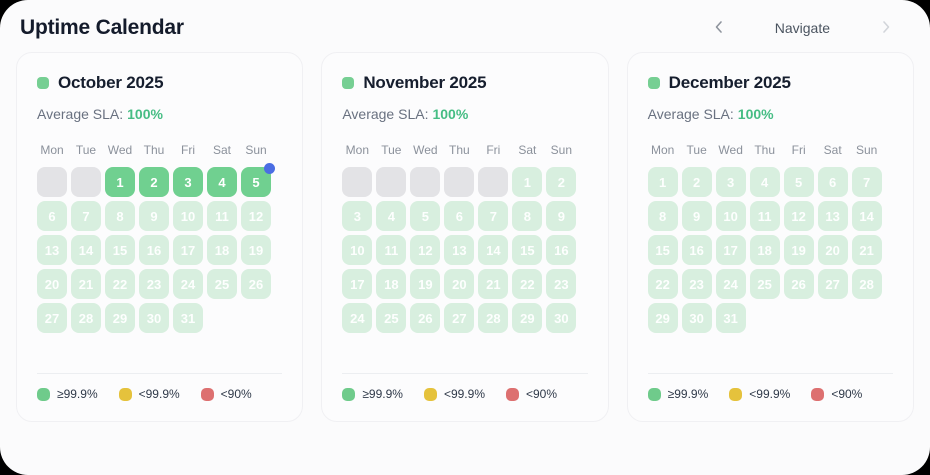 The width and height of the screenshot is (930, 475). Describe the element at coordinates (696, 150) in the screenshot. I see `weekday-label: Tue` at that location.